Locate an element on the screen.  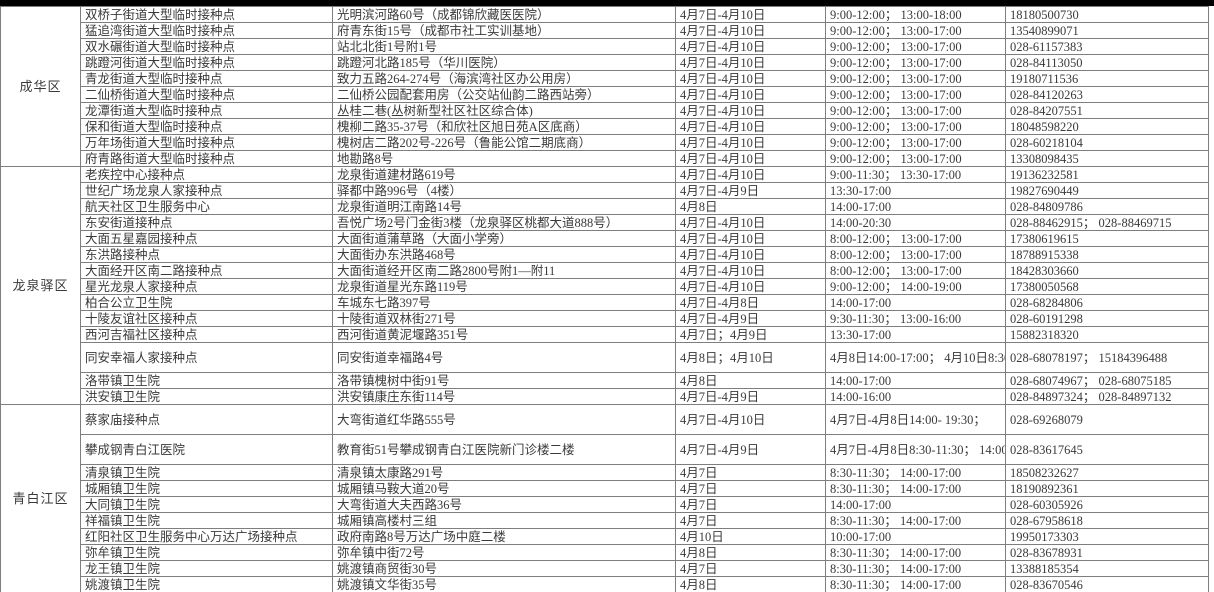
time-cell: 9:00-12:00； 13:00-18:00 is located at coordinates (915, 14).